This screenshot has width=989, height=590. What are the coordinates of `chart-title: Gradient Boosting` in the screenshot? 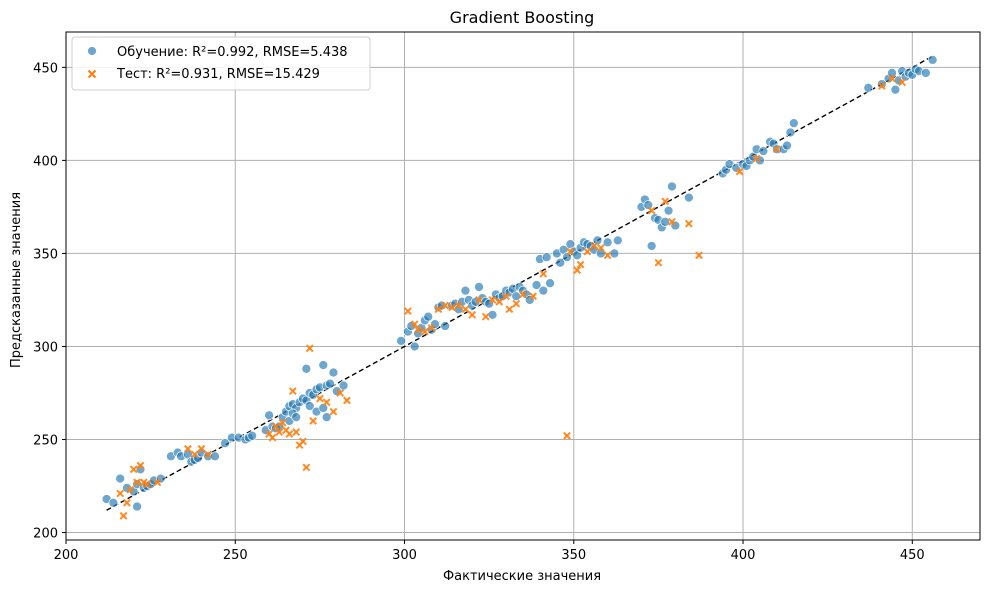 It's located at (522, 17).